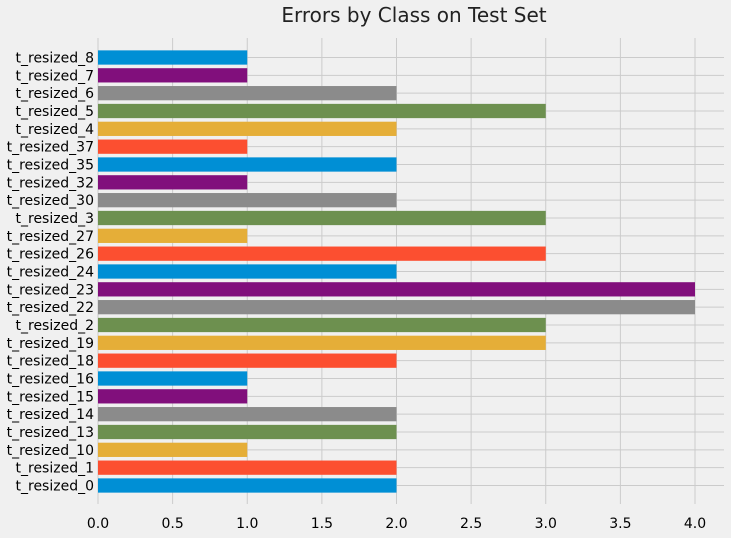 The image size is (731, 538). What do you see at coordinates (322, 524) in the screenshot?
I see `x-tick-label: 1.5` at bounding box center [322, 524].